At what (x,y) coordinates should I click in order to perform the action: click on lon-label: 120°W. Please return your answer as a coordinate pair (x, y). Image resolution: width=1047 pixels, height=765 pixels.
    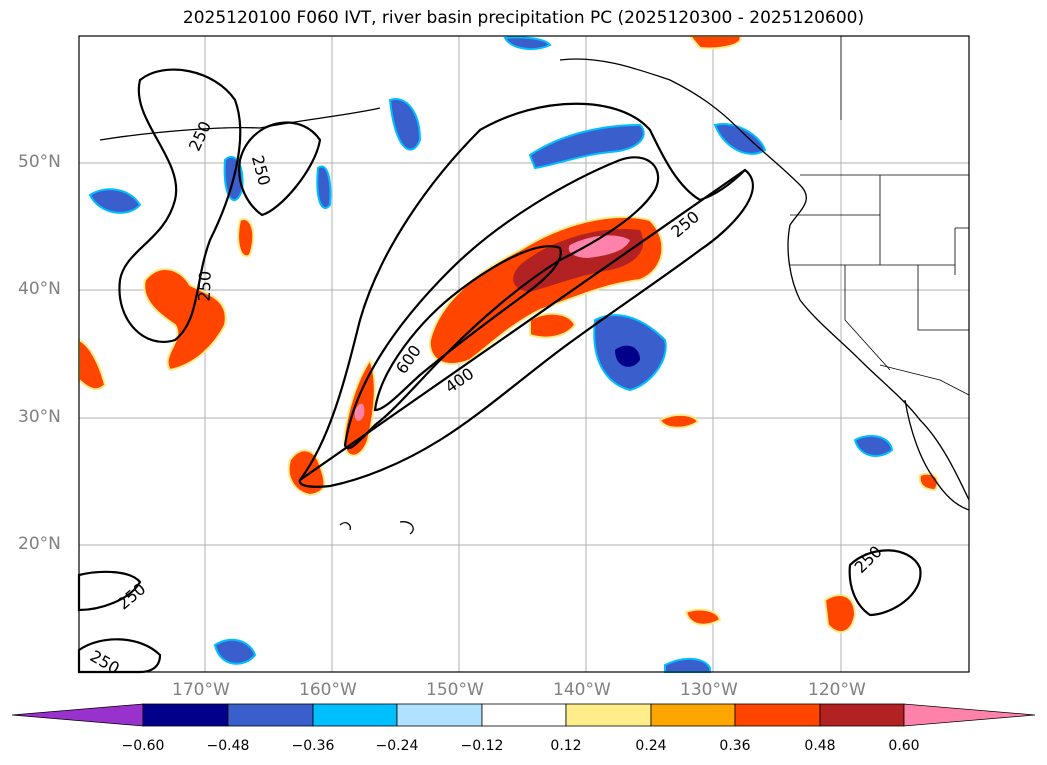
    Looking at the image, I should click on (837, 690).